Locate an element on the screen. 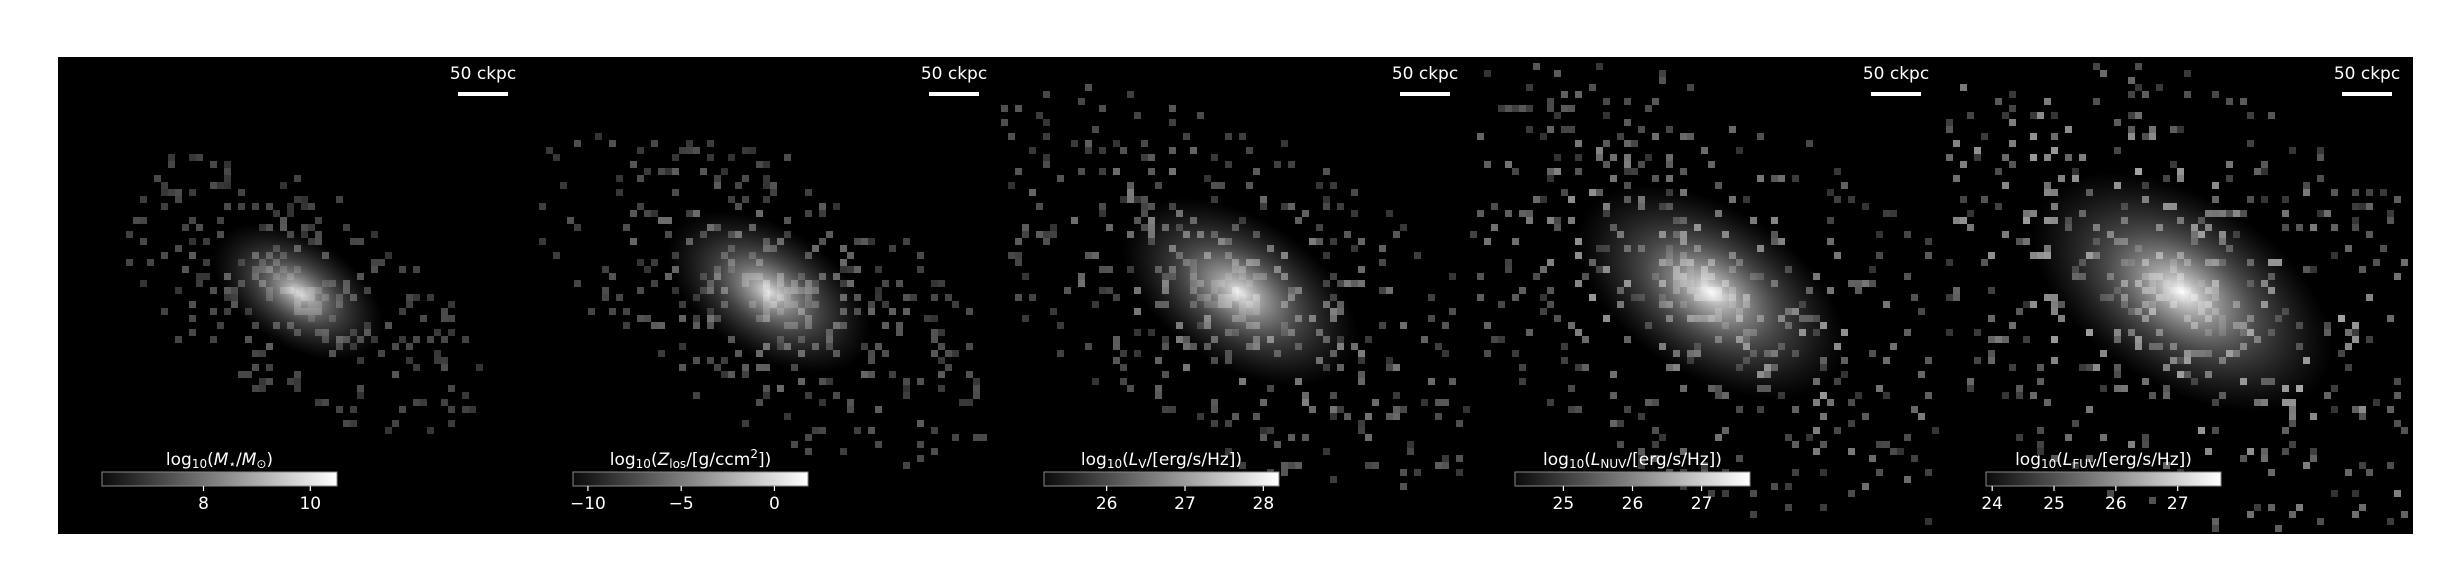 The image size is (2444, 584). colorbar-label: log10(Zlos/[g/ccm2]) is located at coordinates (690, 459).